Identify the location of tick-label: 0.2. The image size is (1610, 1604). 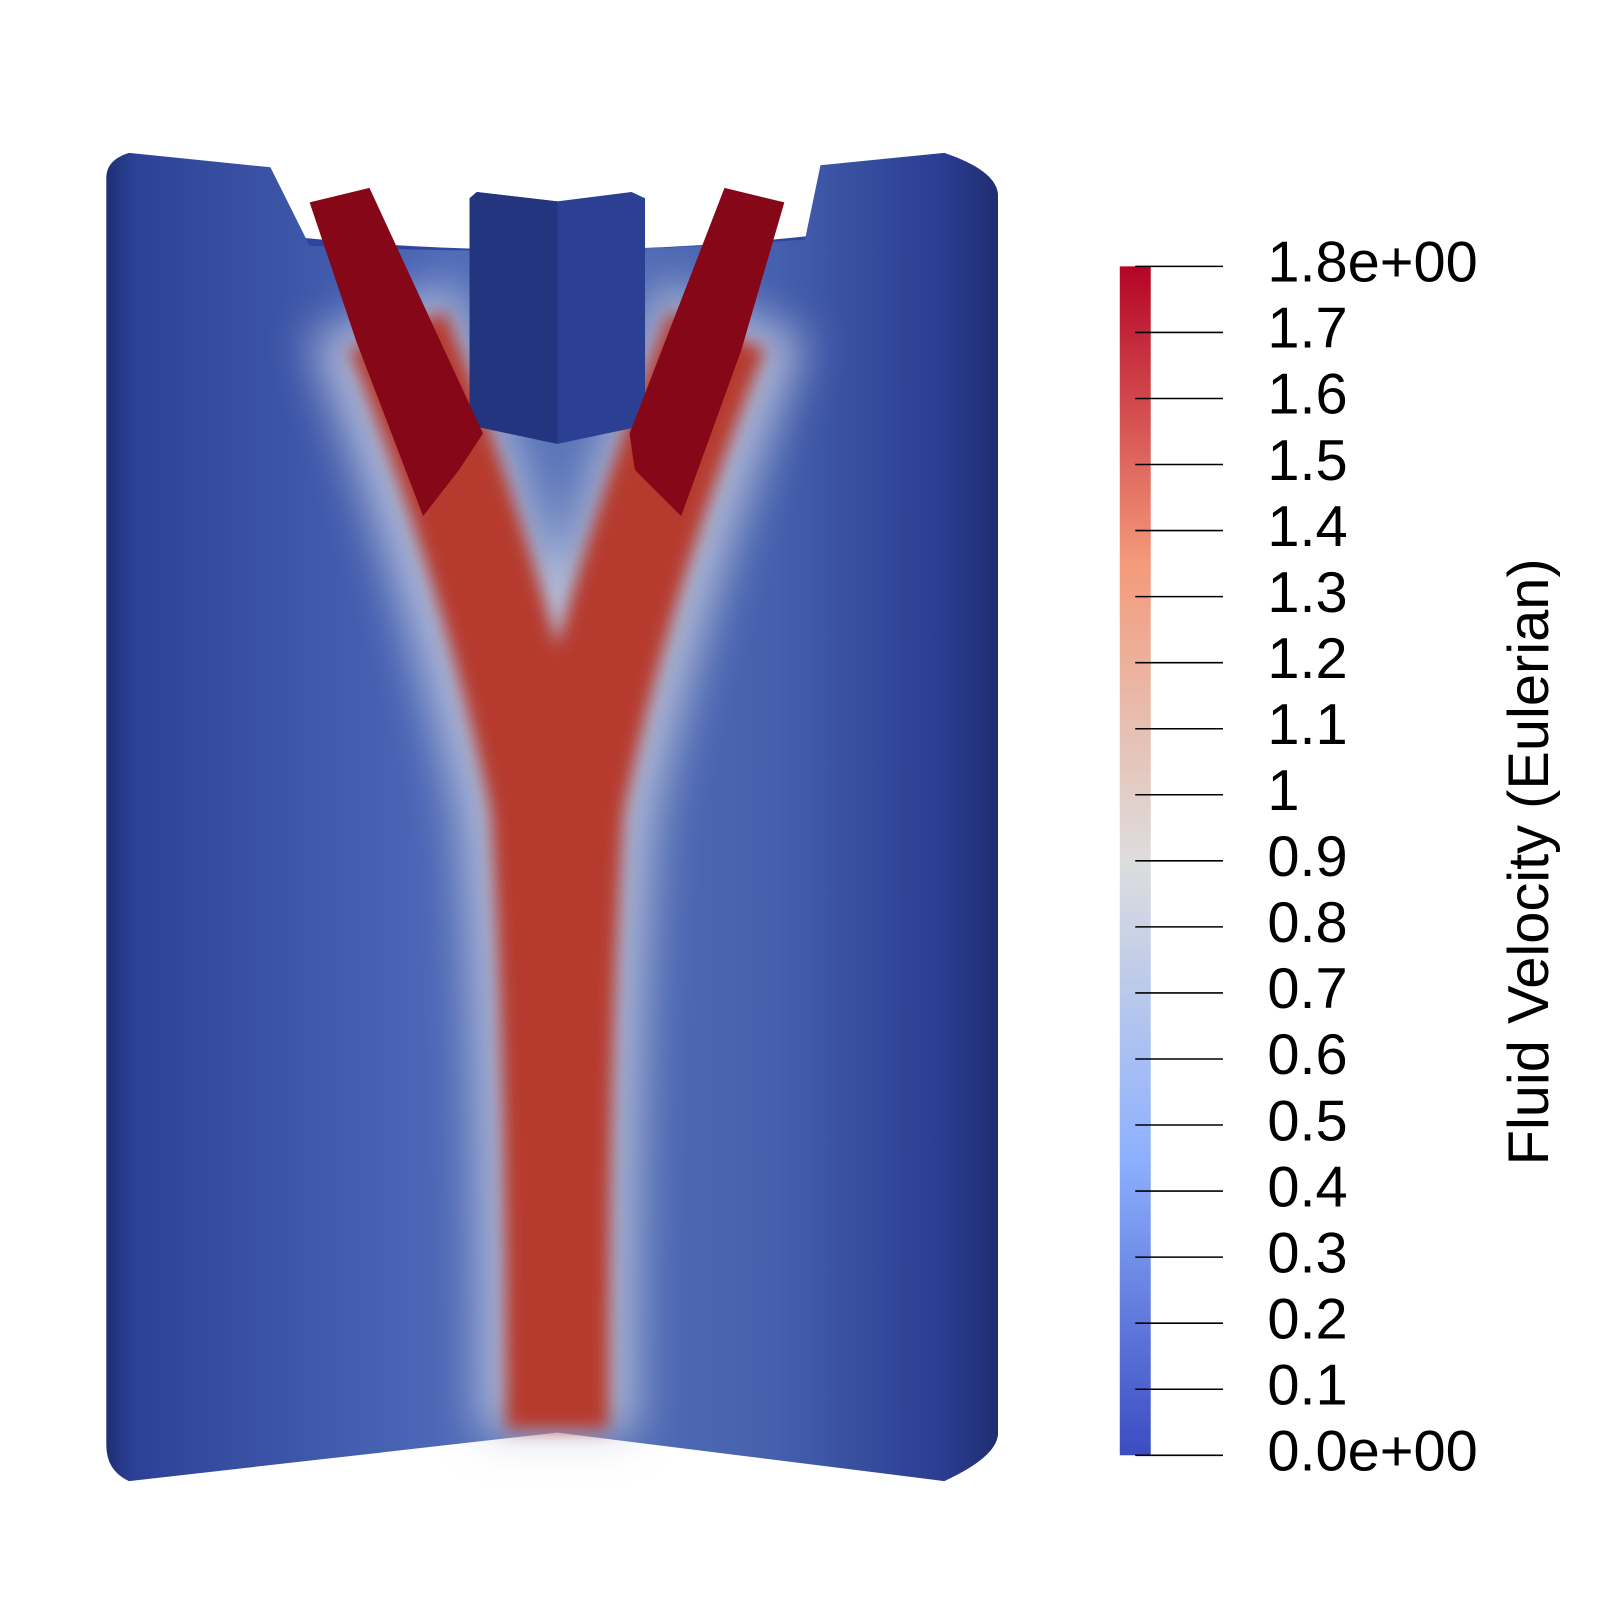
(1307, 1319).